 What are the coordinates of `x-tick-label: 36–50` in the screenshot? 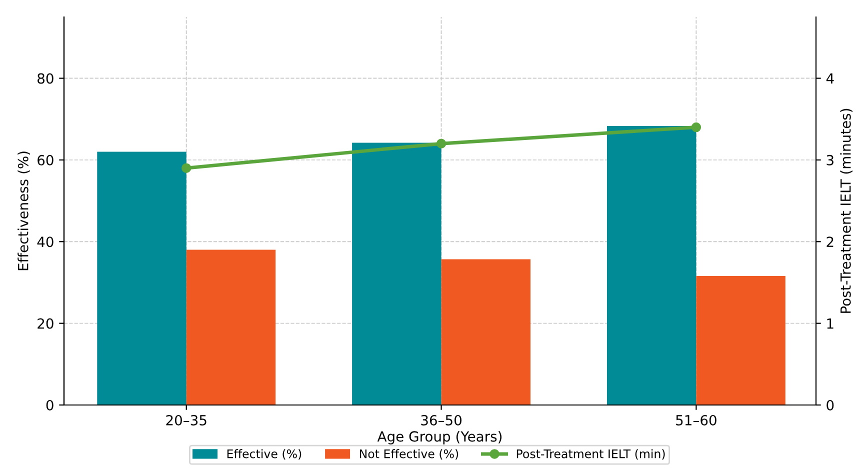 It's located at (441, 420).